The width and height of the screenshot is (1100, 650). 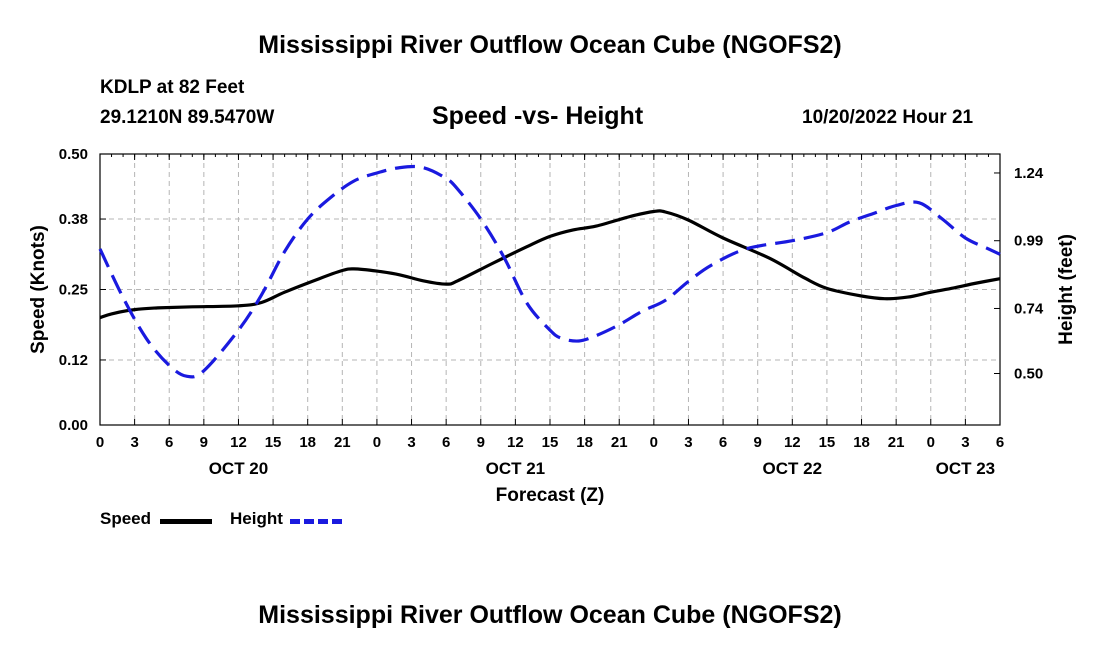 I want to click on station-coordinates: 29.1210N 89.5470W, so click(x=187, y=117).